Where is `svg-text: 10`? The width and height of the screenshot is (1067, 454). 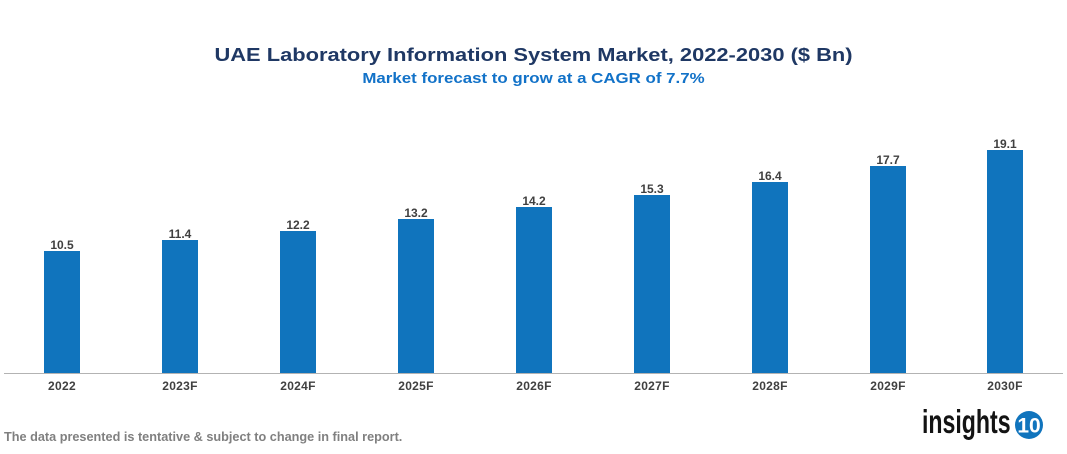
svg-text: 10 is located at coordinates (1028, 426).